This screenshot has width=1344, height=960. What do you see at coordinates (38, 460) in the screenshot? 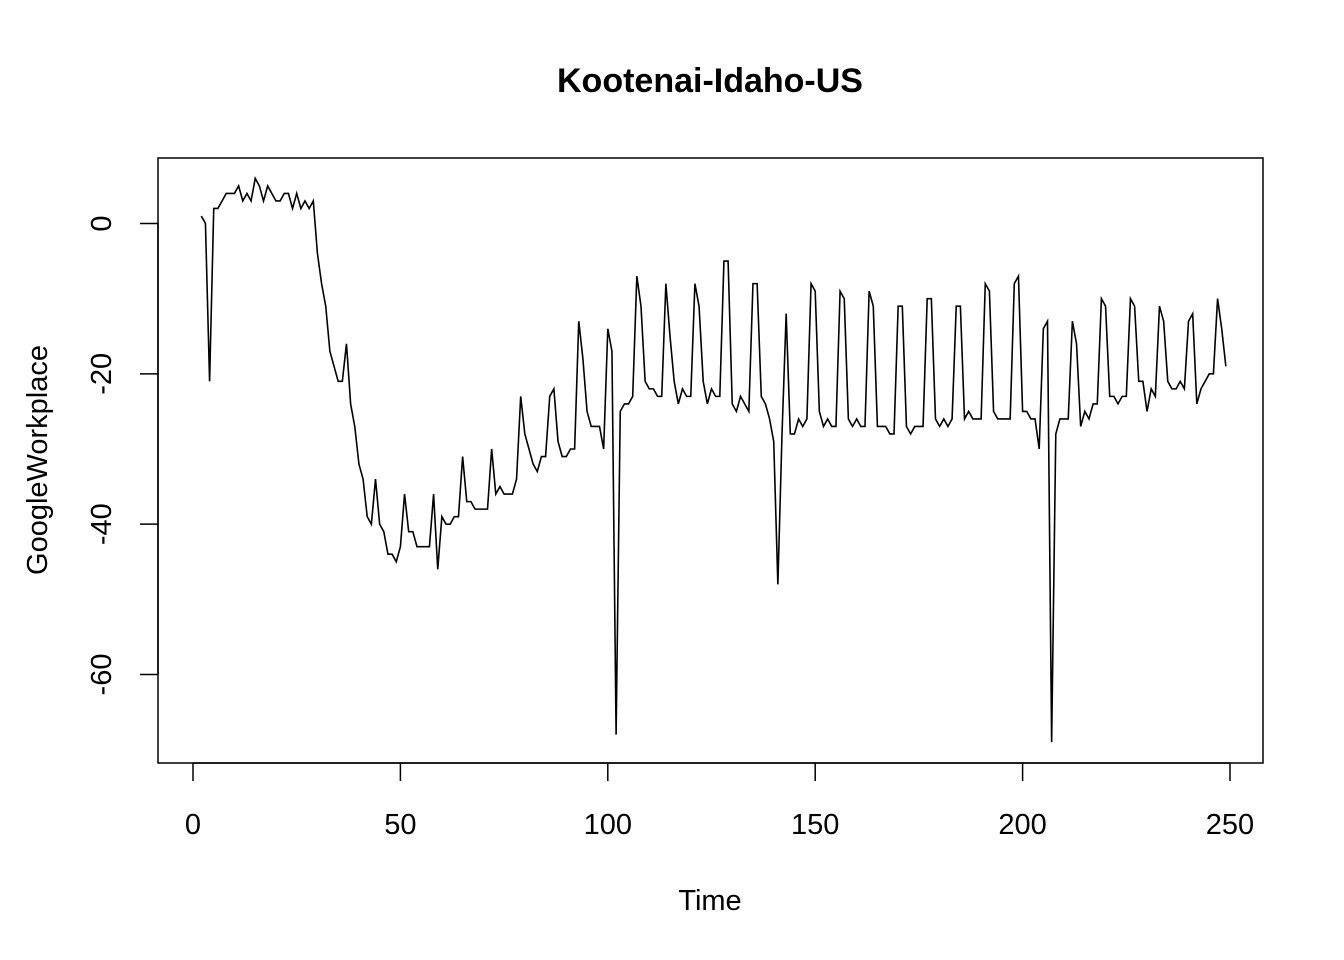
I see `y-axis-label: GoogleWorkplace` at bounding box center [38, 460].